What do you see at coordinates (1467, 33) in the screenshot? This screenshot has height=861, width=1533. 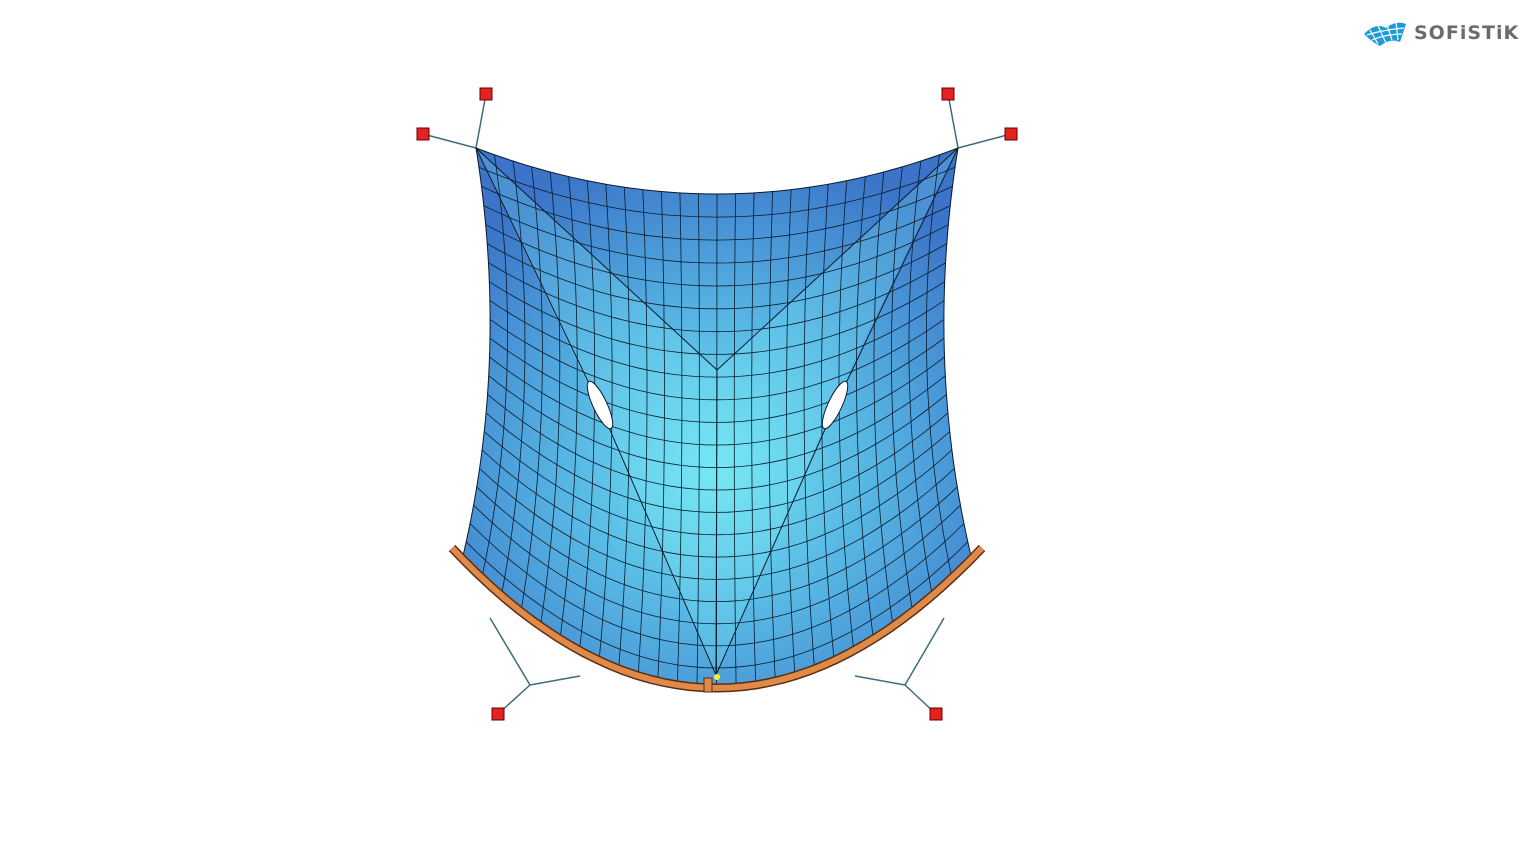 I see `logo-text: SOFiSTiK` at bounding box center [1467, 33].